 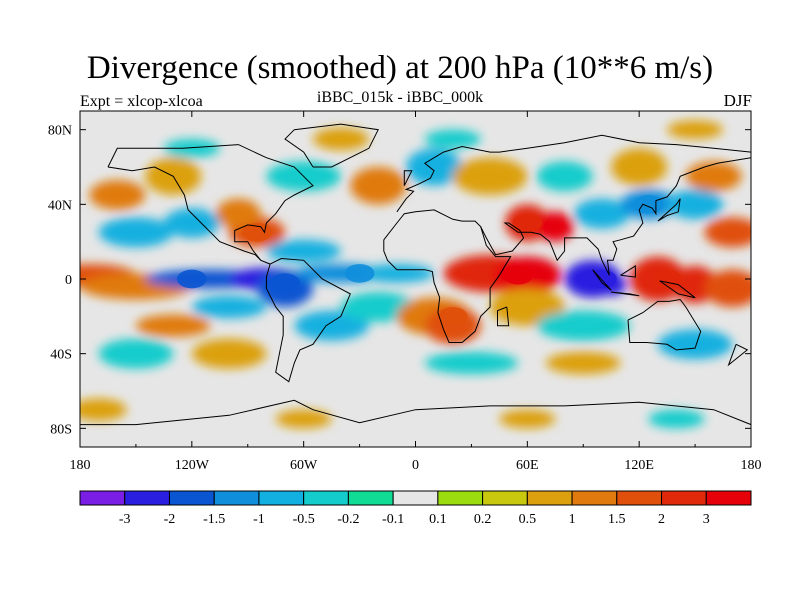 I want to click on colorbar-label-11: 1.5, so click(x=617, y=519).